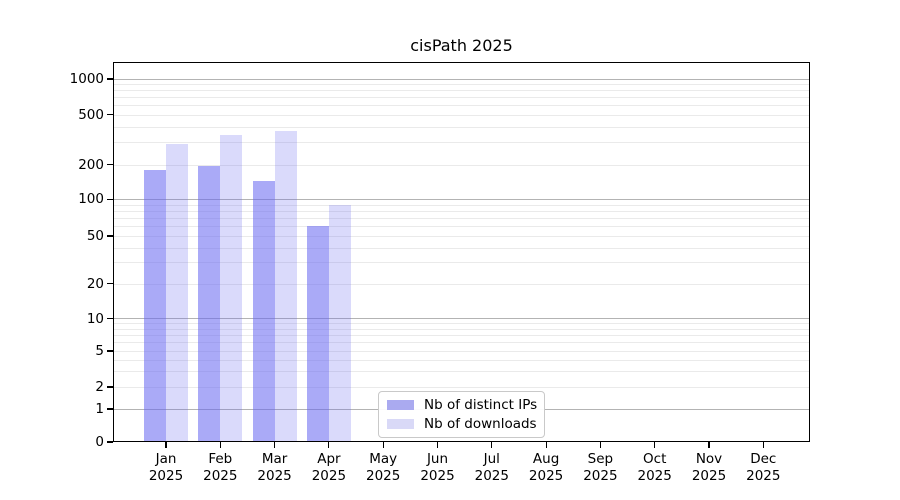 The image size is (900, 500). Describe the element at coordinates (437, 467) in the screenshot. I see `x-tick-label: Jun 2025` at that location.